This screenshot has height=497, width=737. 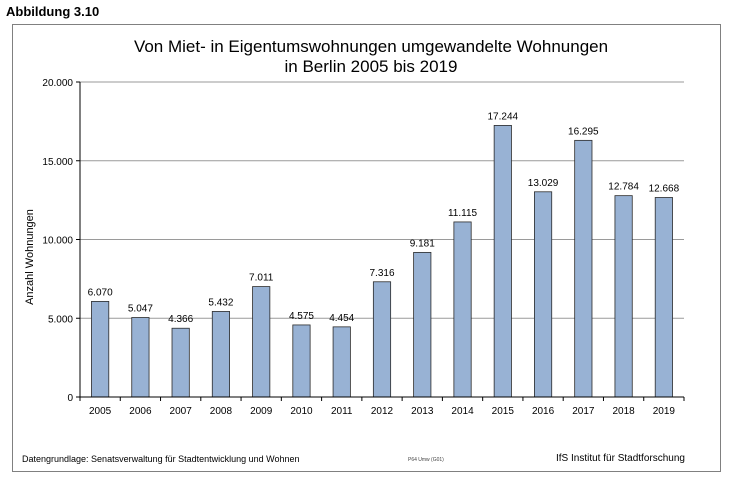 What do you see at coordinates (261, 342) in the screenshot?
I see `bar-2009` at bounding box center [261, 342].